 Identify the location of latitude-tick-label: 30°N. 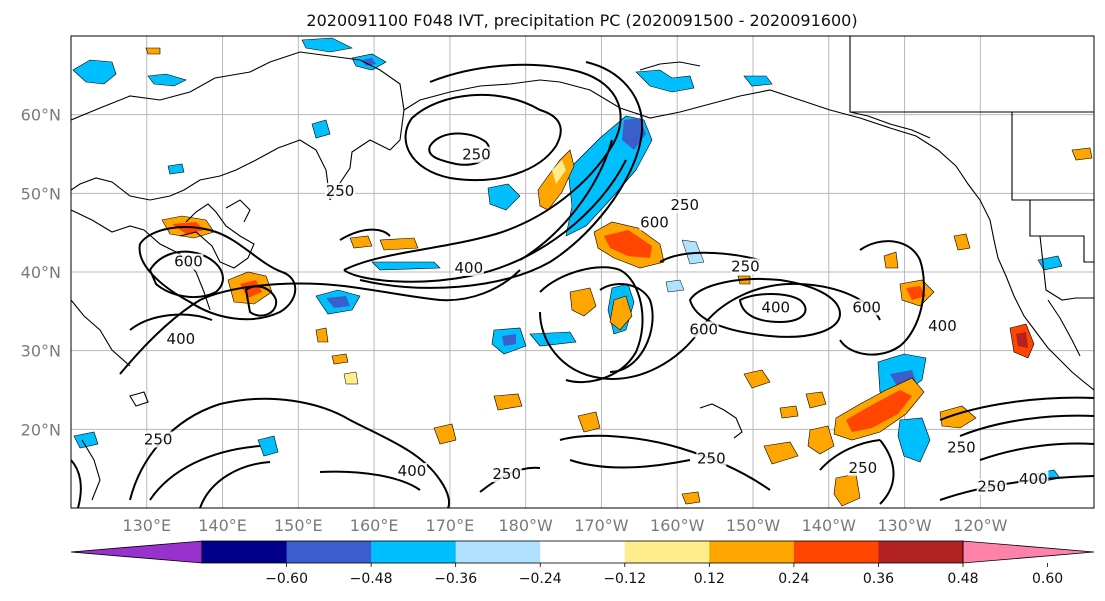
(41, 351).